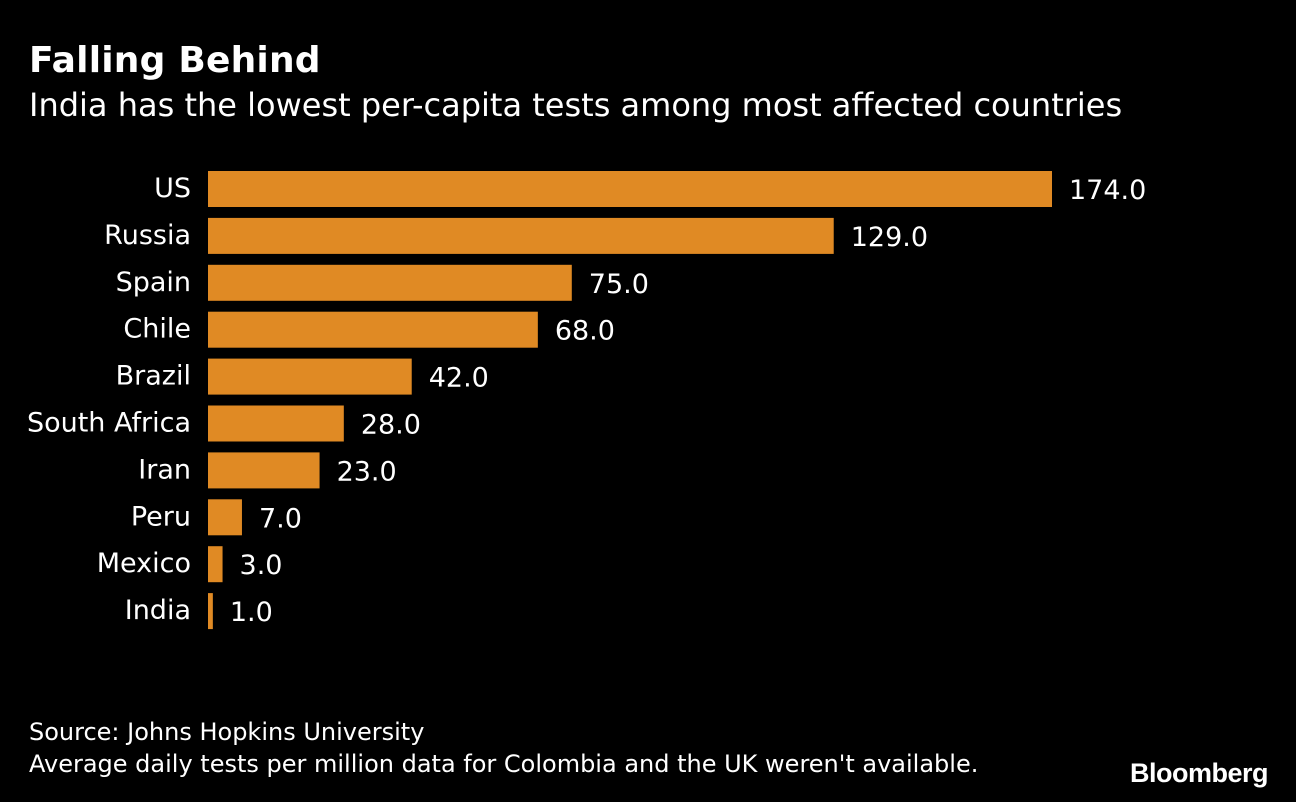  Describe the element at coordinates (210, 611) in the screenshot. I see `bar-india` at that location.